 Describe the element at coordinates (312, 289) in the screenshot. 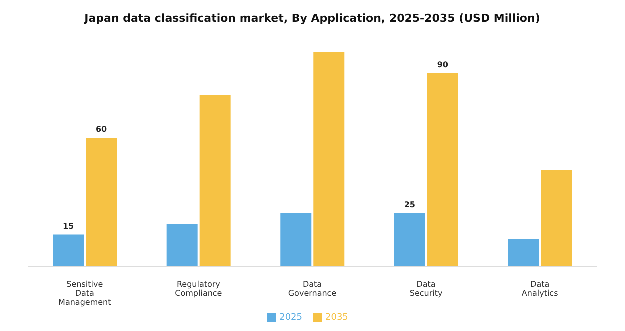

I see `x-tick-label: Data Governance` at that location.